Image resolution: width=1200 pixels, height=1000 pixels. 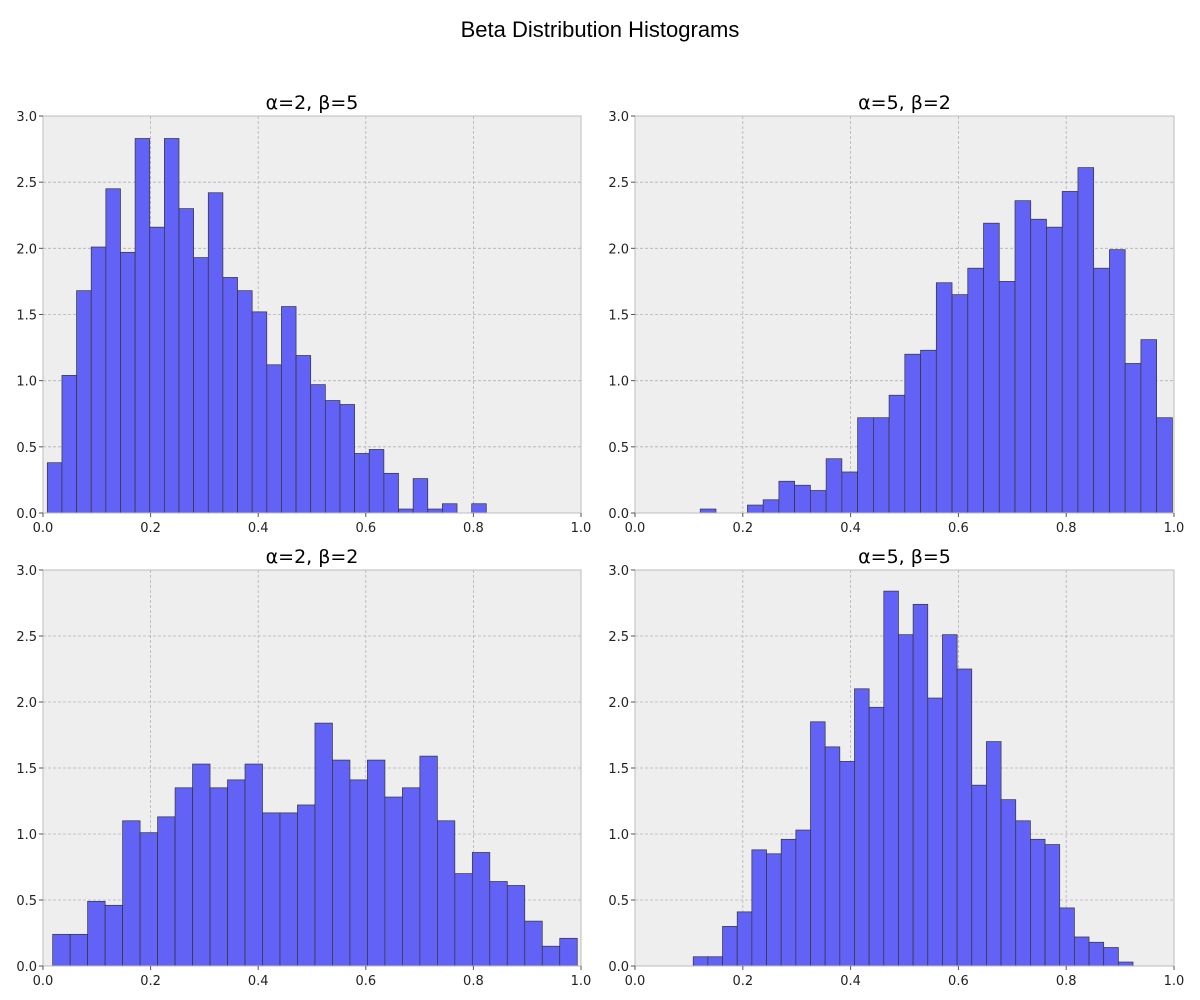 What do you see at coordinates (26, 769) in the screenshot?
I see `y-tick-label: 1.5` at bounding box center [26, 769].